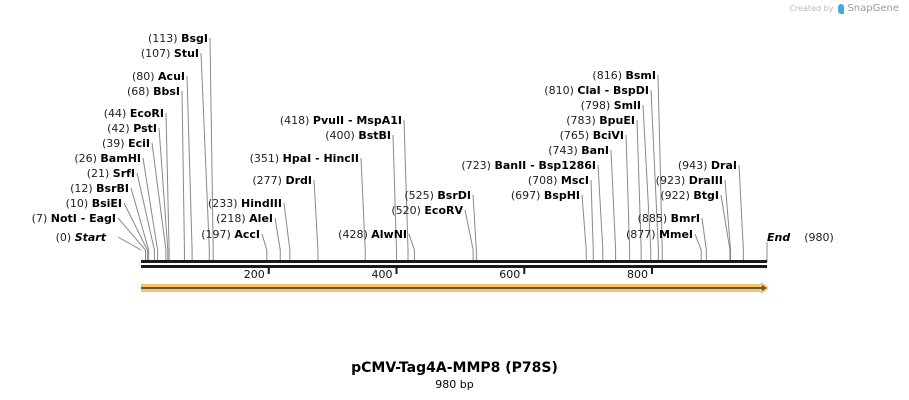 Image resolution: width=909 pixels, height=400 pixels. Describe the element at coordinates (592, 135) in the screenshot. I see `restriction-site-label: (765) BciVI` at that location.